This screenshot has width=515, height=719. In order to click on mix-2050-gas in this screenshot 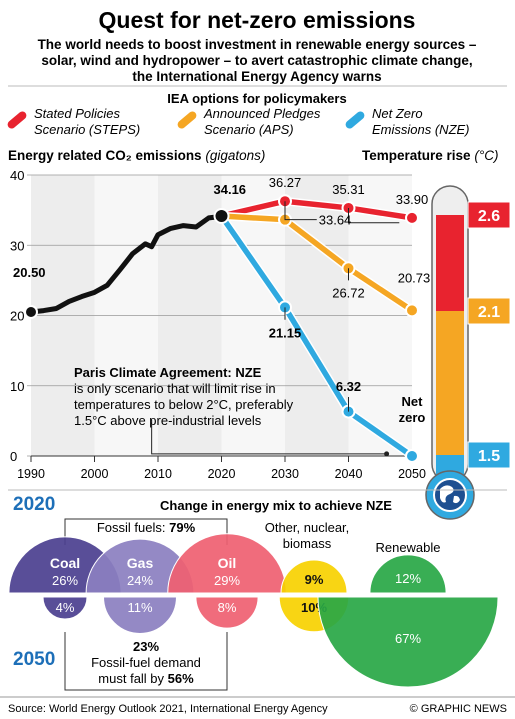, I will do `click(140, 615)`.